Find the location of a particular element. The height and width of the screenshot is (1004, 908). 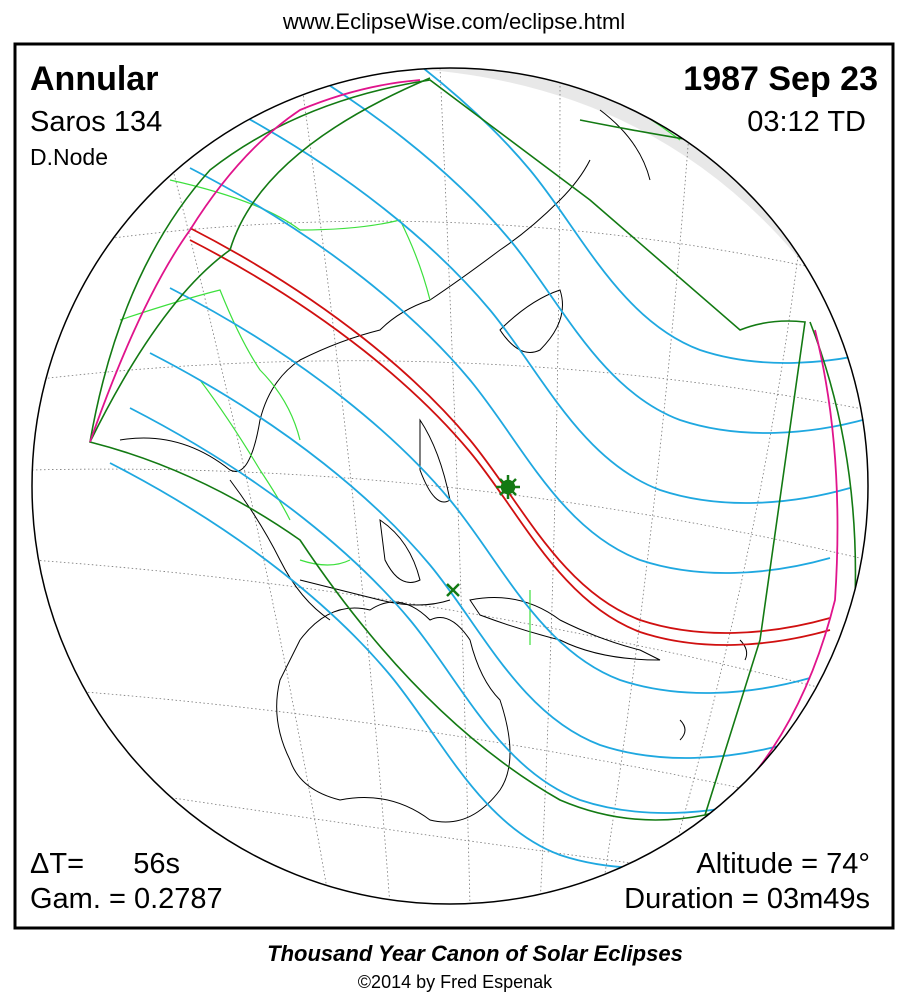

url: www.EclipseWise.com/eclipse.html is located at coordinates (453, 21).